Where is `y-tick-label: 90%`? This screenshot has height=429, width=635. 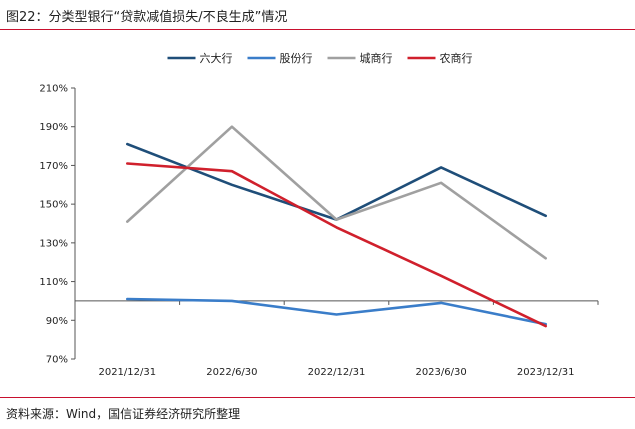
y-tick-label: 90% is located at coordinates (57, 321).